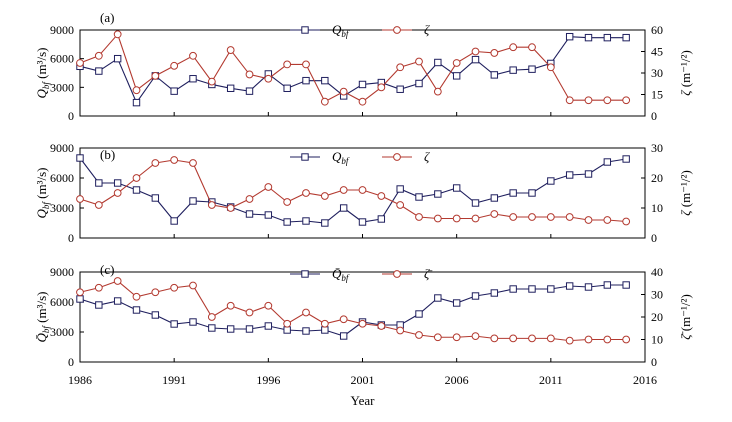 The image size is (732, 422). What do you see at coordinates (685, 193) in the screenshot?
I see `y-right-axis-label: ζ (m⁻¹/²)` at bounding box center [685, 193].